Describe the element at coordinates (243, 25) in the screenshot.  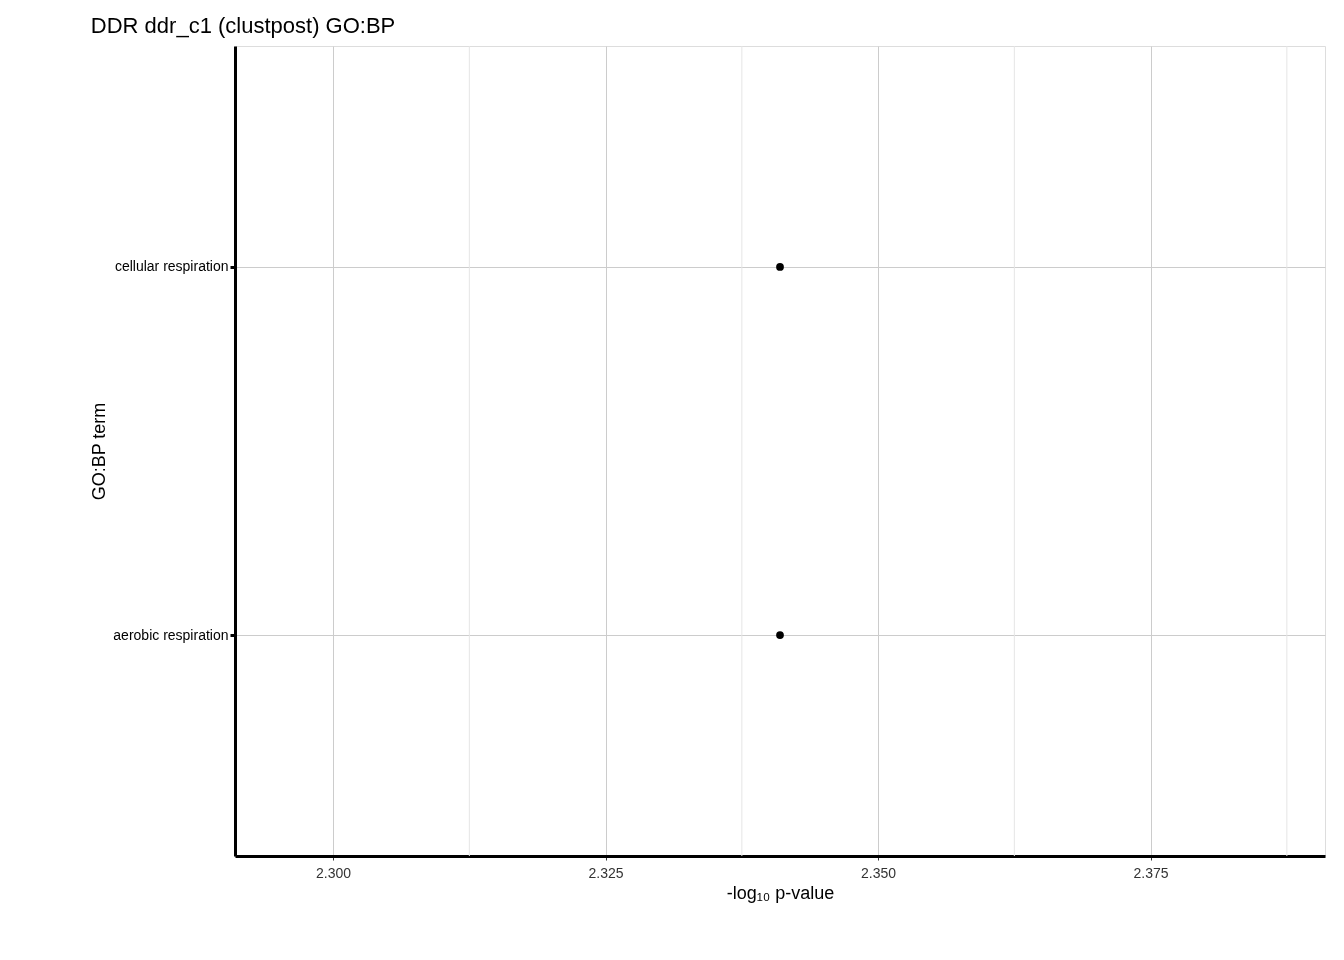
I see `chart-title: DDR ddr_c1 (clustpost) GO:BP` at that location.